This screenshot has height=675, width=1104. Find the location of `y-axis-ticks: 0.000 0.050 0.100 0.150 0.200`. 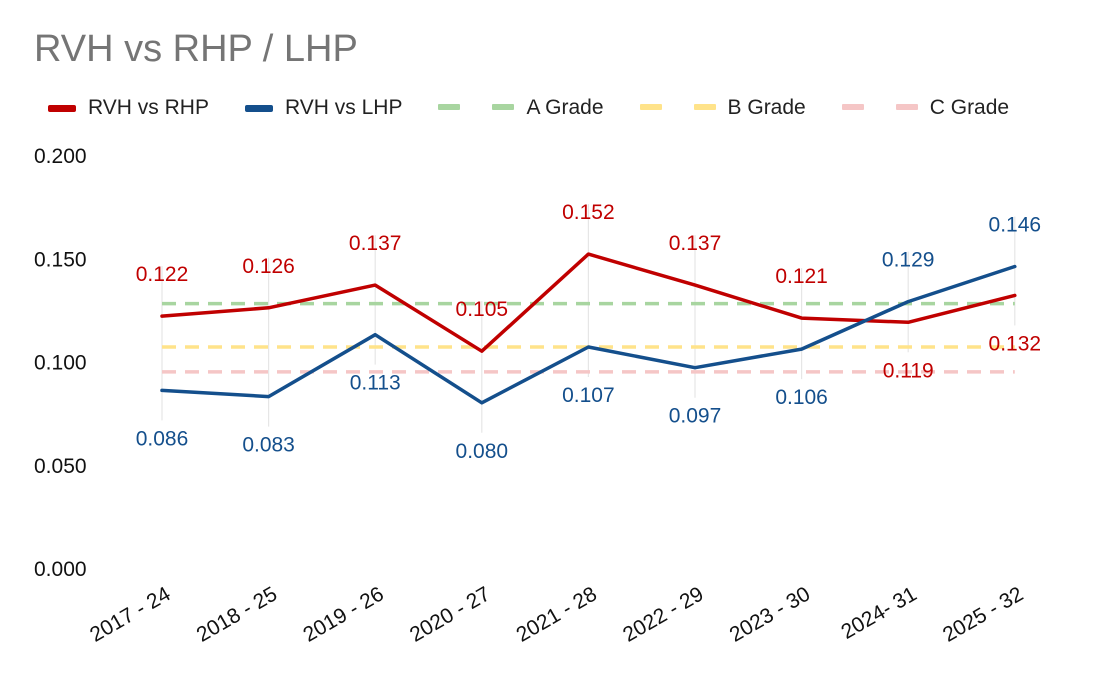

y-axis-ticks: 0.000 0.050 0.100 0.150 0.200 is located at coordinates (60, 363).